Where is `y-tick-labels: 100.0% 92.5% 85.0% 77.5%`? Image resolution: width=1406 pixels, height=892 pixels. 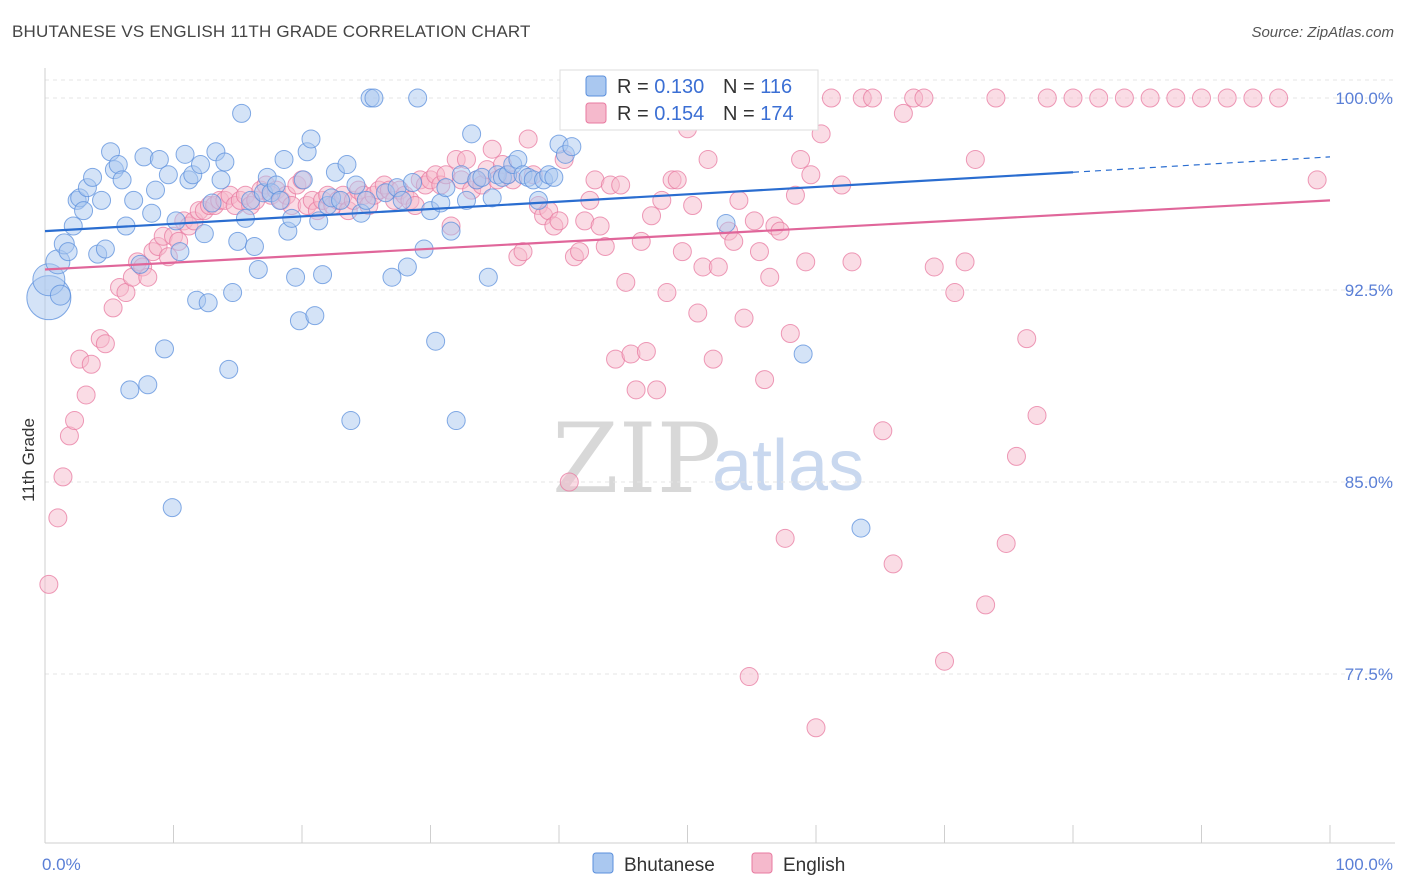 y-tick-labels: 100.0% 92.5% 85.0% 77.5% is located at coordinates (1364, 386).